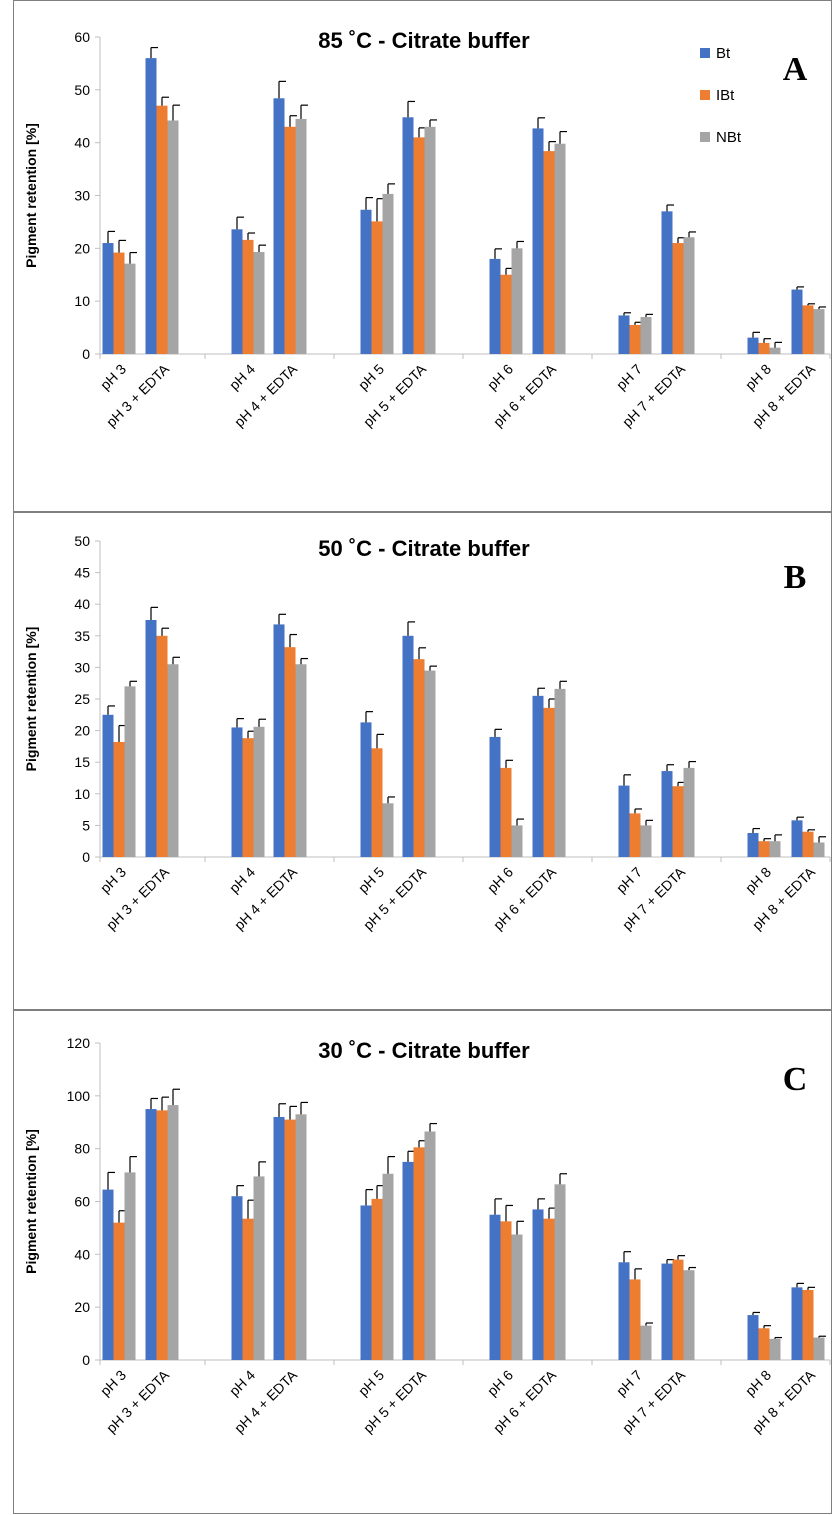 The height and width of the screenshot is (1515, 833). I want to click on panel-letter: B, so click(795, 577).